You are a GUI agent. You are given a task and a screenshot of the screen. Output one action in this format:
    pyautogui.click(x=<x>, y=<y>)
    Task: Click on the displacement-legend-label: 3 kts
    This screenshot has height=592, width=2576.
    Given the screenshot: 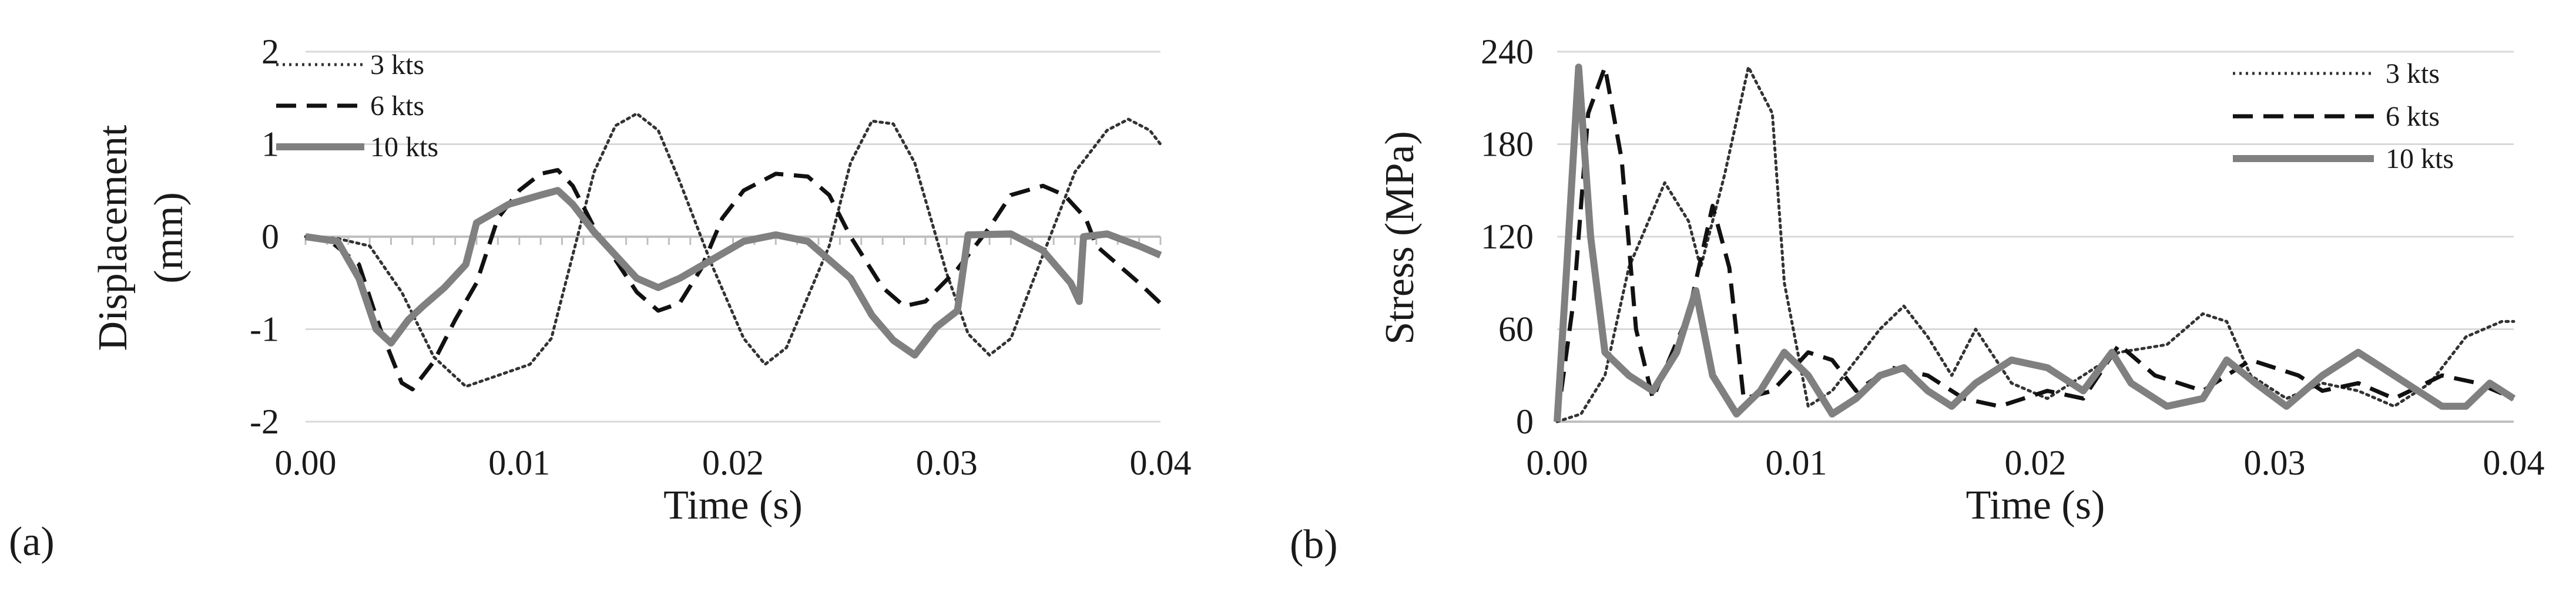 What is the action you would take?
    pyautogui.click(x=397, y=64)
    